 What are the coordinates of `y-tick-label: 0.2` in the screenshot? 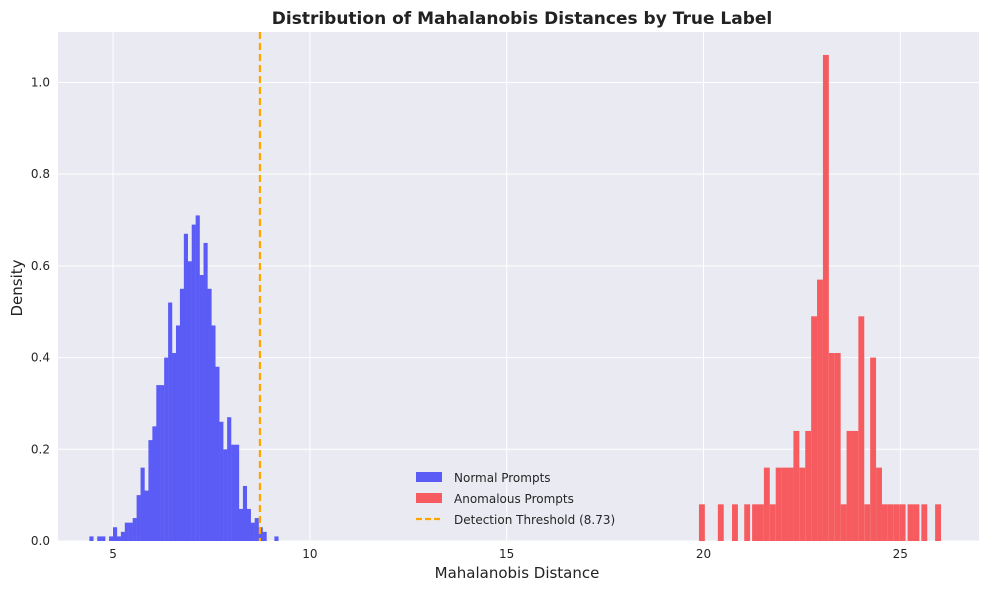 It's located at (40, 449).